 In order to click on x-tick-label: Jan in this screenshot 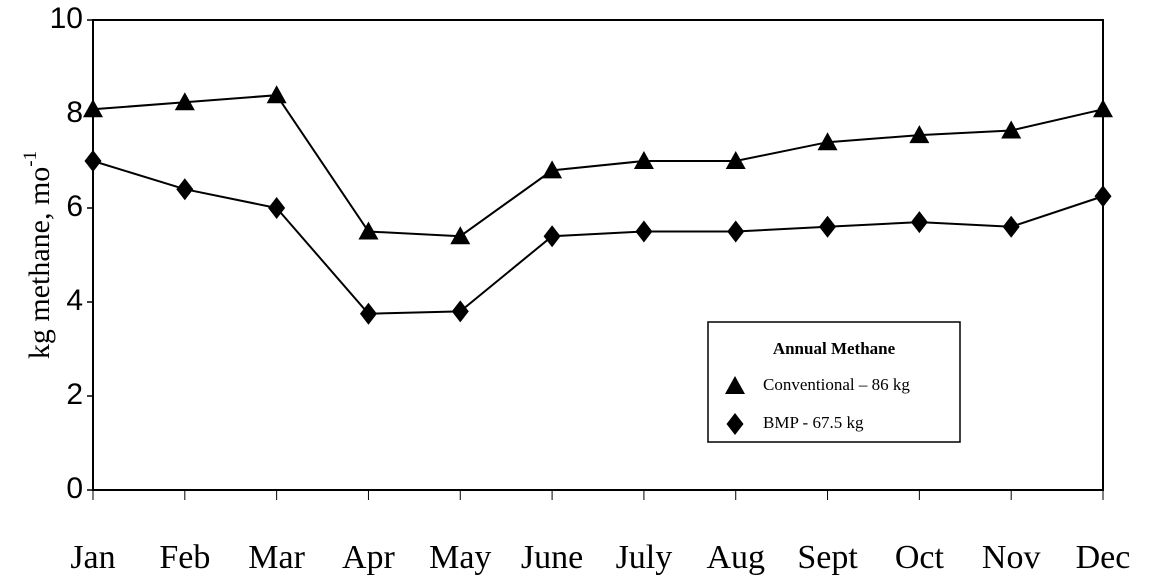, I will do `click(92, 557)`.